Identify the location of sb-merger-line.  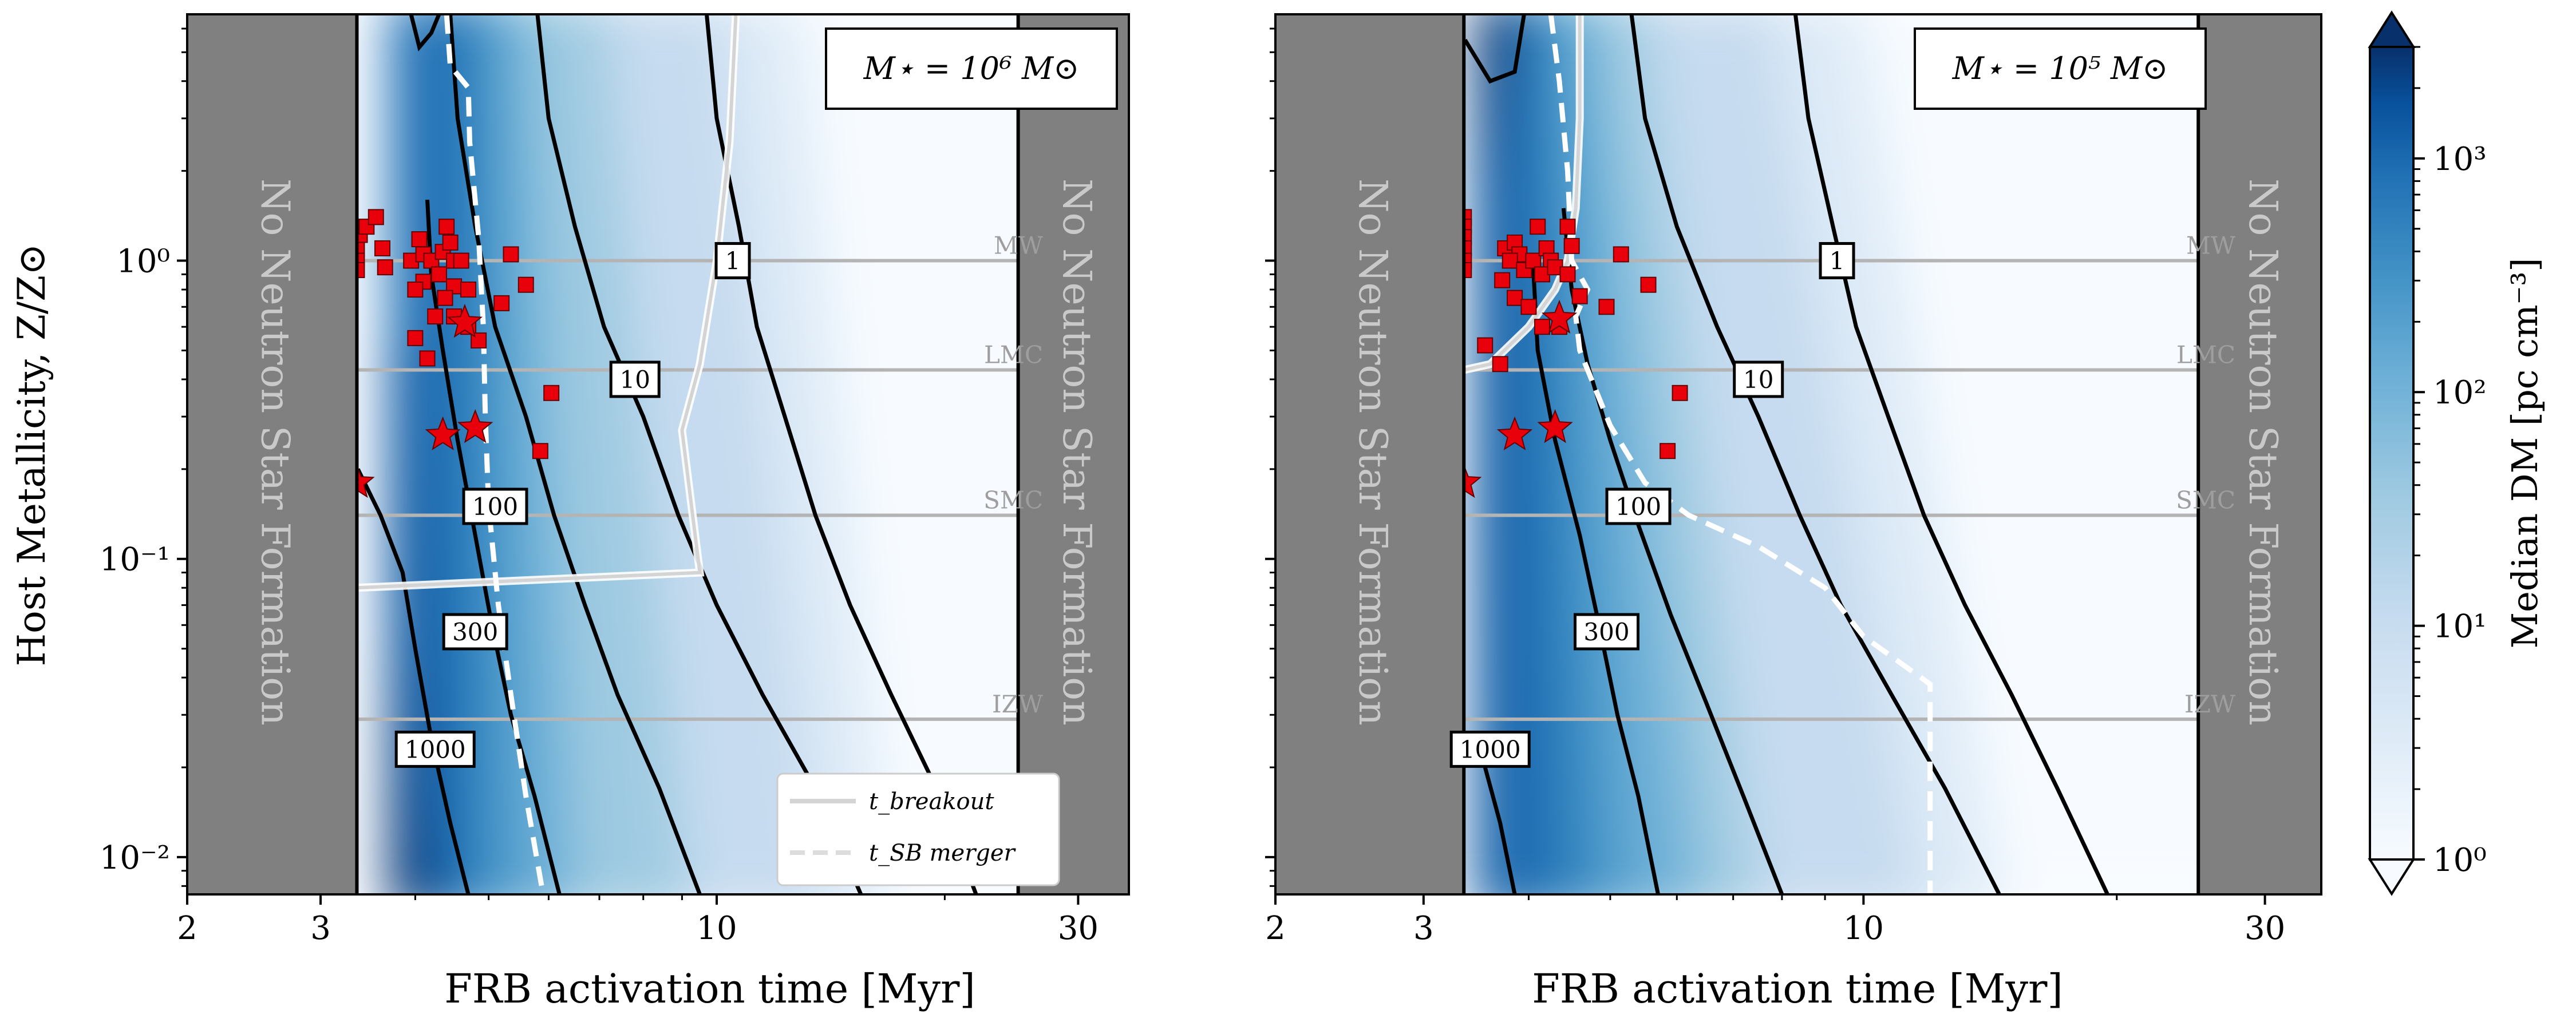
(495, 454).